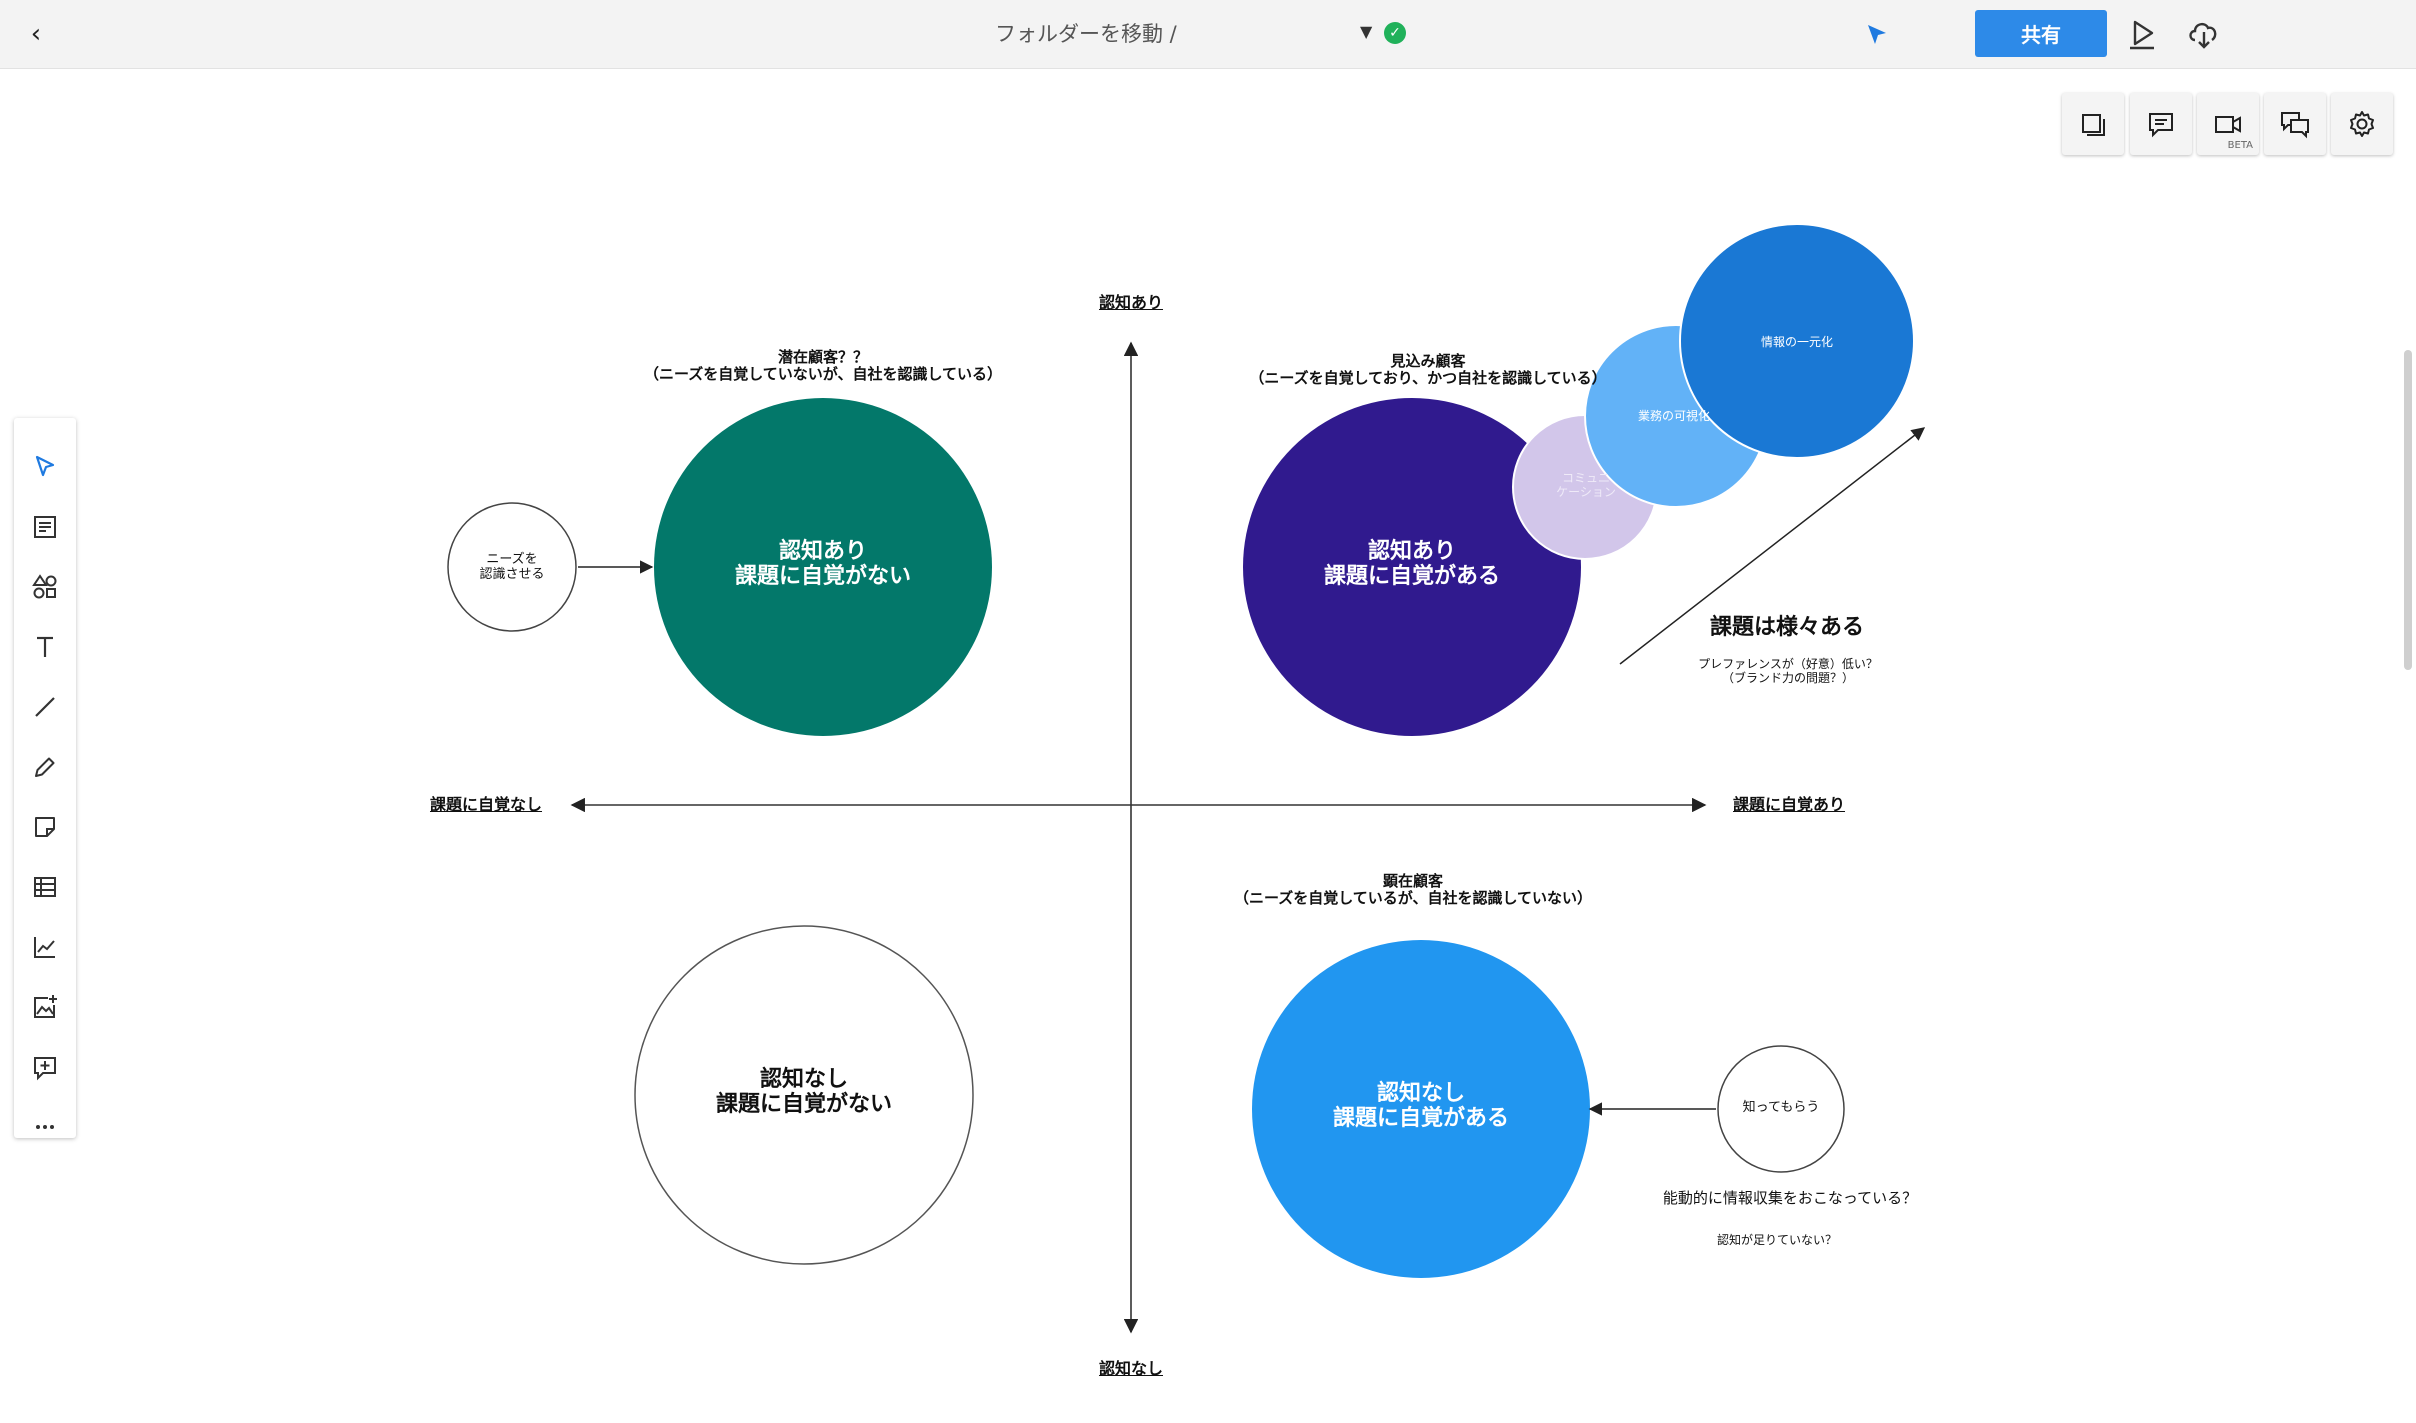 This screenshot has width=2416, height=1423. I want to click on text-t-icon, so click(45, 646).